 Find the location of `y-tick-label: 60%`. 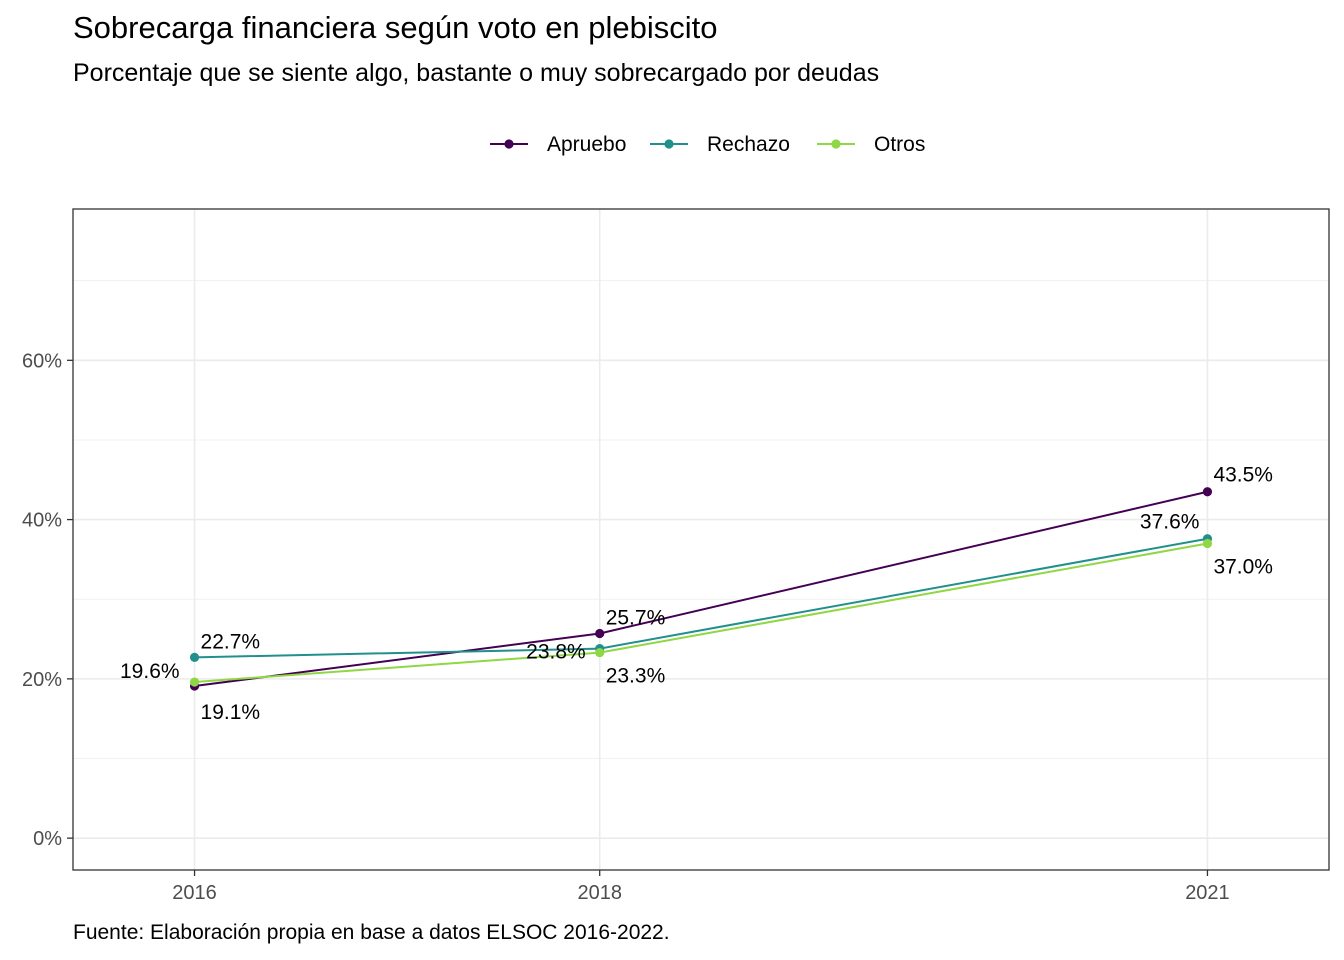

y-tick-label: 60% is located at coordinates (42, 361).